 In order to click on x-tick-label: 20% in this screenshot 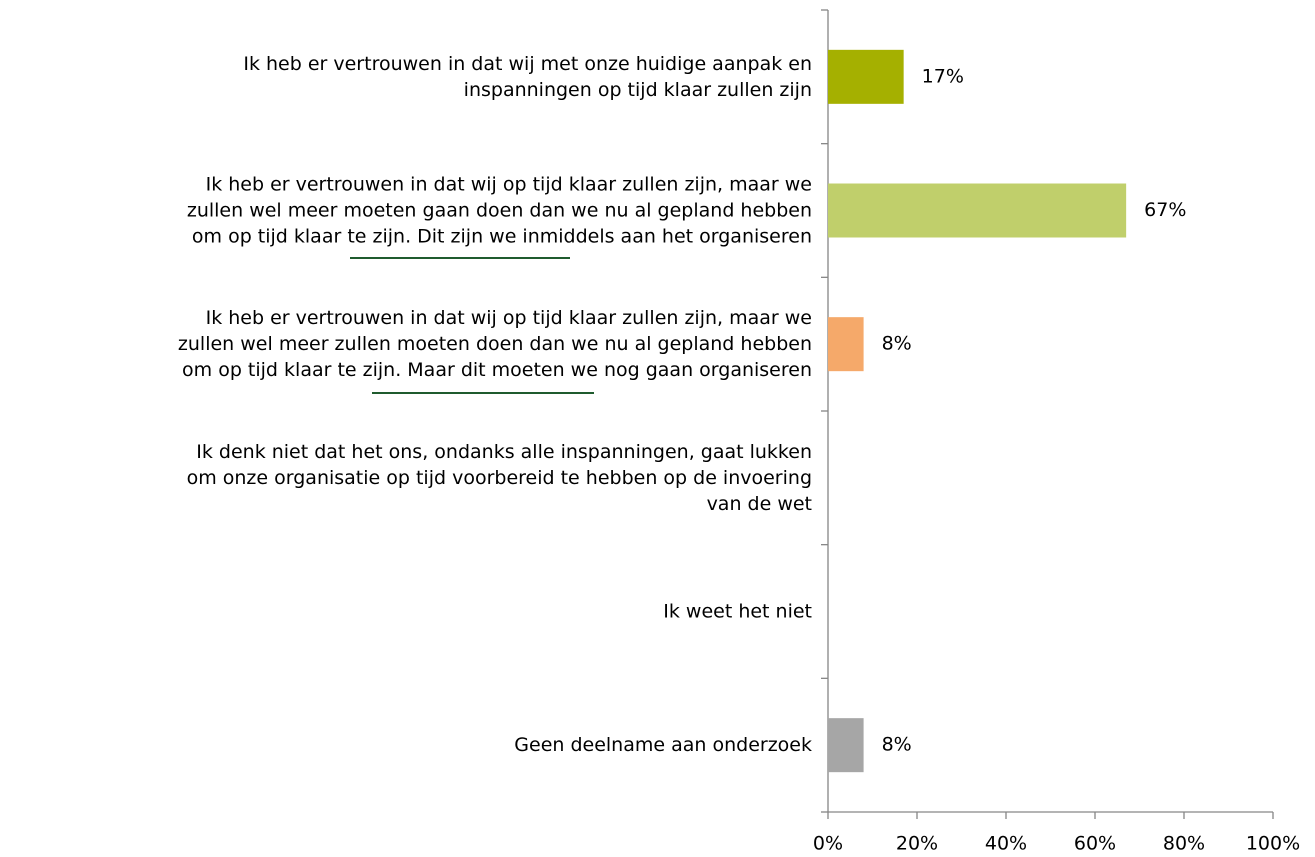, I will do `click(917, 844)`.